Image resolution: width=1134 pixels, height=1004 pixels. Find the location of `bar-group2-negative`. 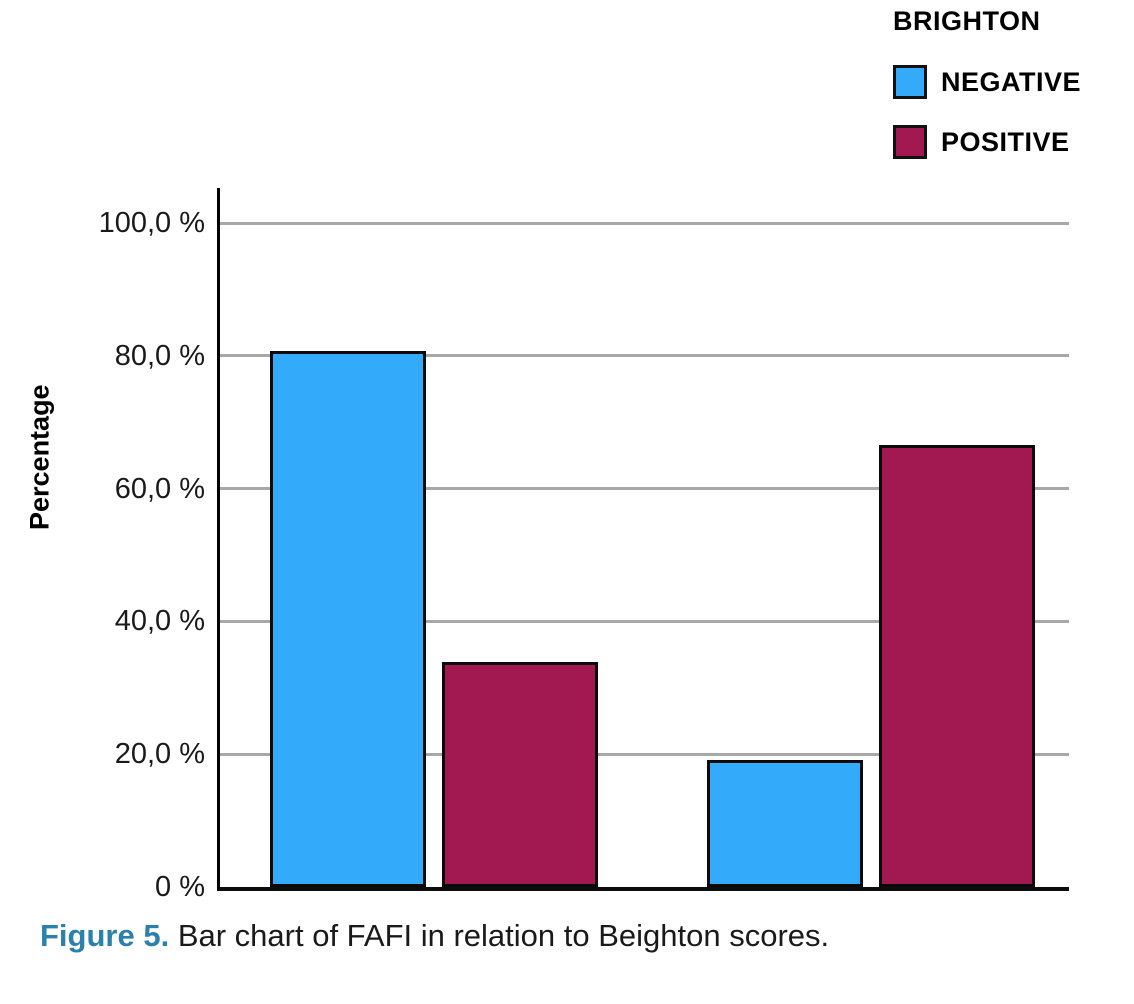

bar-group2-negative is located at coordinates (785, 823).